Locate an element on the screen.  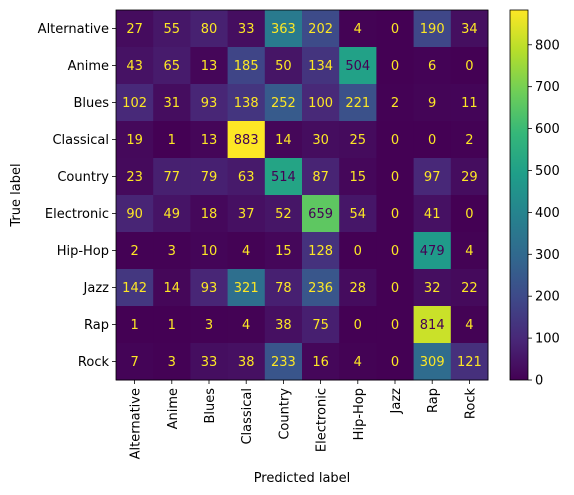
cell-value-label: 18 is located at coordinates (209, 214).